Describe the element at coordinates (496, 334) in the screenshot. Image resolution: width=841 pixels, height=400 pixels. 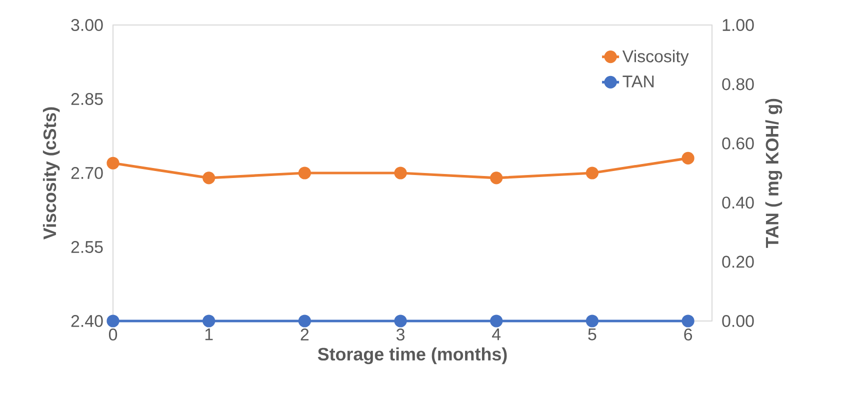
I see `x-tick-label: 4` at that location.